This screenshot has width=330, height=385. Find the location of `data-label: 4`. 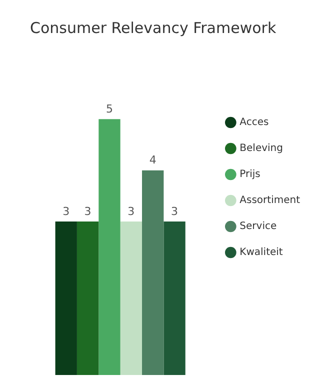

data-label: 4 is located at coordinates (152, 160).